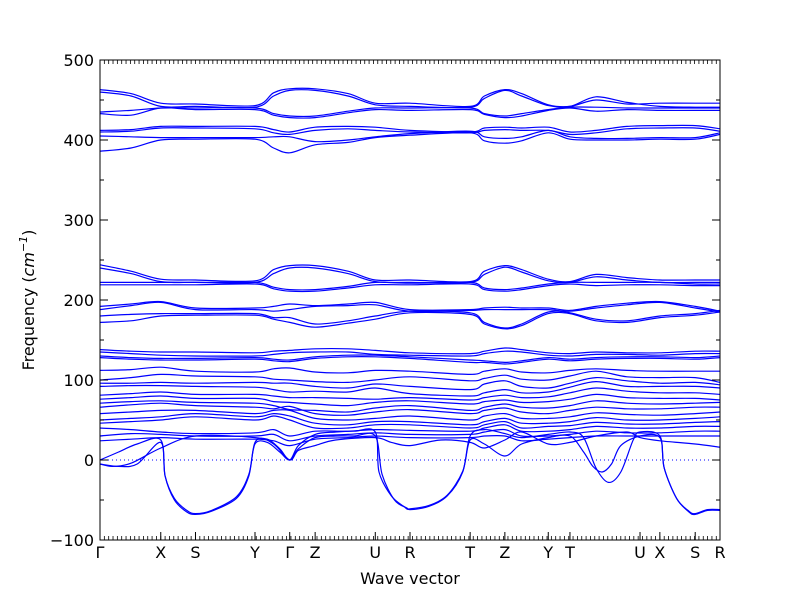 The width and height of the screenshot is (800, 600). I want to click on y-tick-label-1: 0, so click(89, 460).